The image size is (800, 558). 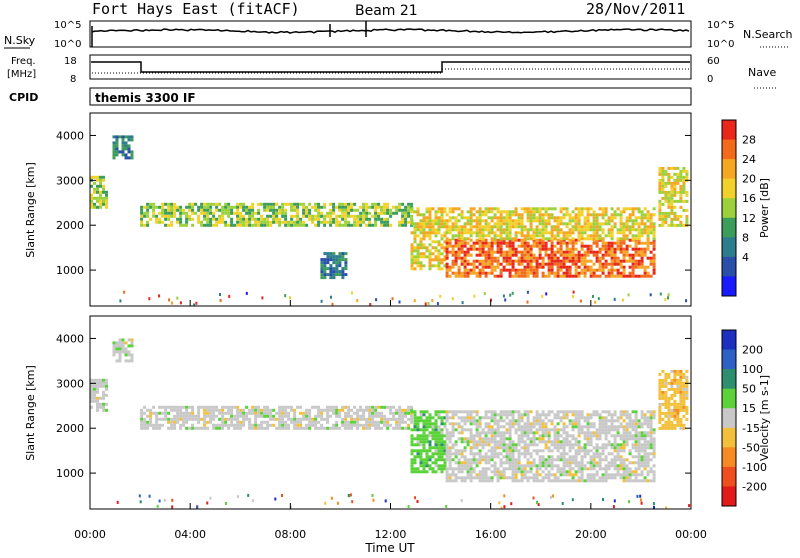 What do you see at coordinates (67, 25) in the screenshot?
I see `nsky-top-tick: 10^5` at bounding box center [67, 25].